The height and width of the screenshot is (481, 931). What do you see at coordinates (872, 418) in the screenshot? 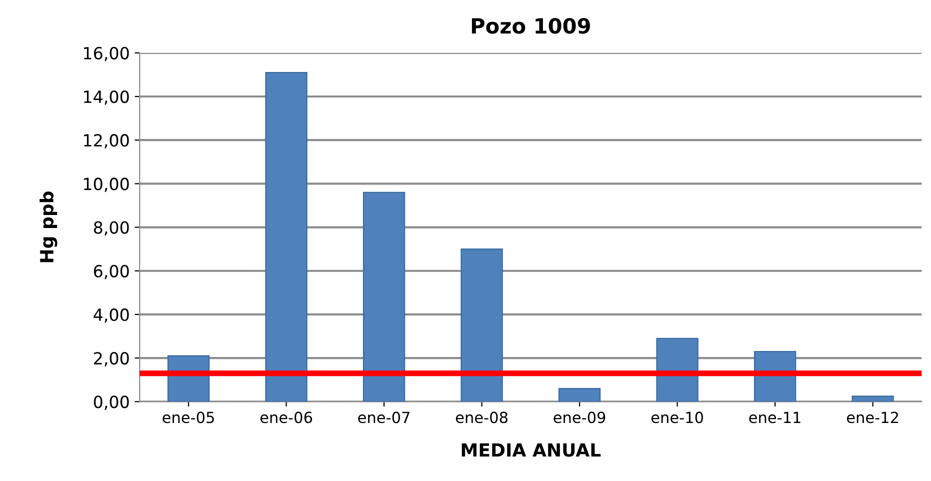
I see `x-tick-label: ene-12` at bounding box center [872, 418].